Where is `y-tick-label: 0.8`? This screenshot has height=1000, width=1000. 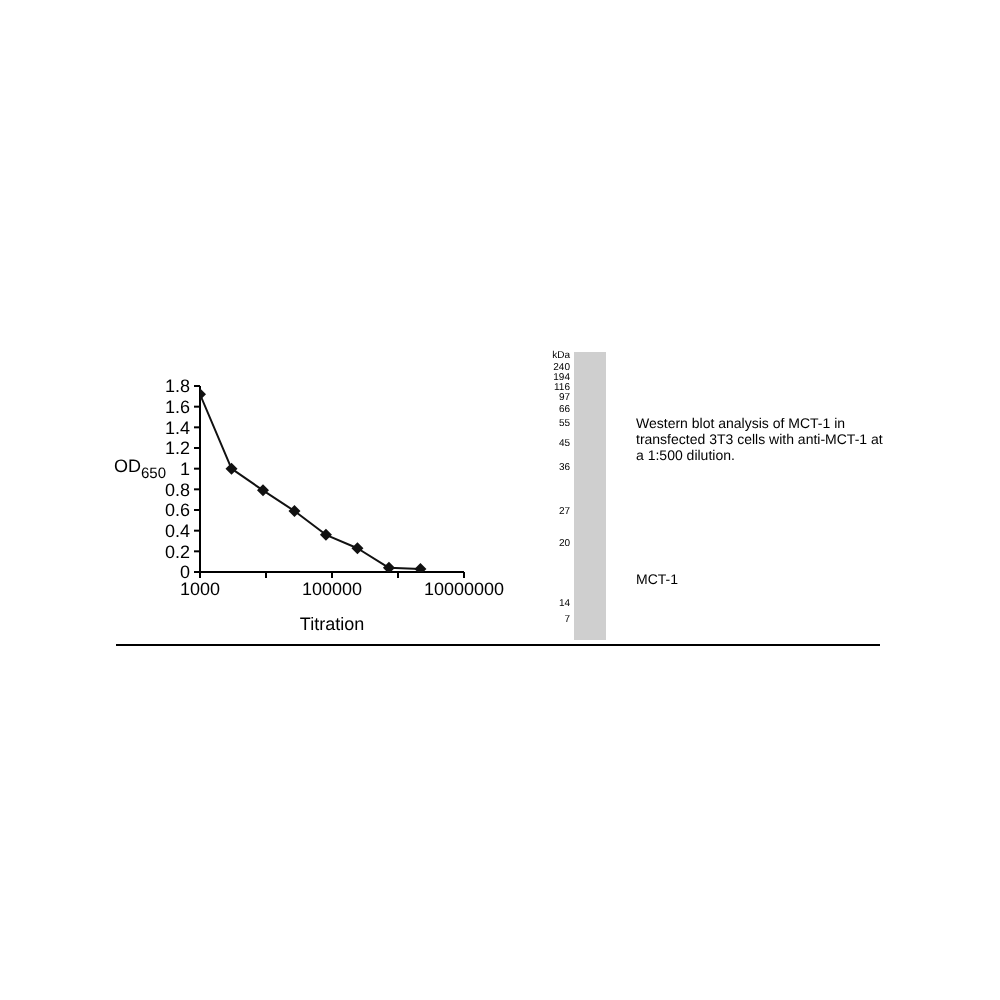 y-tick-label: 0.8 is located at coordinates (177, 489).